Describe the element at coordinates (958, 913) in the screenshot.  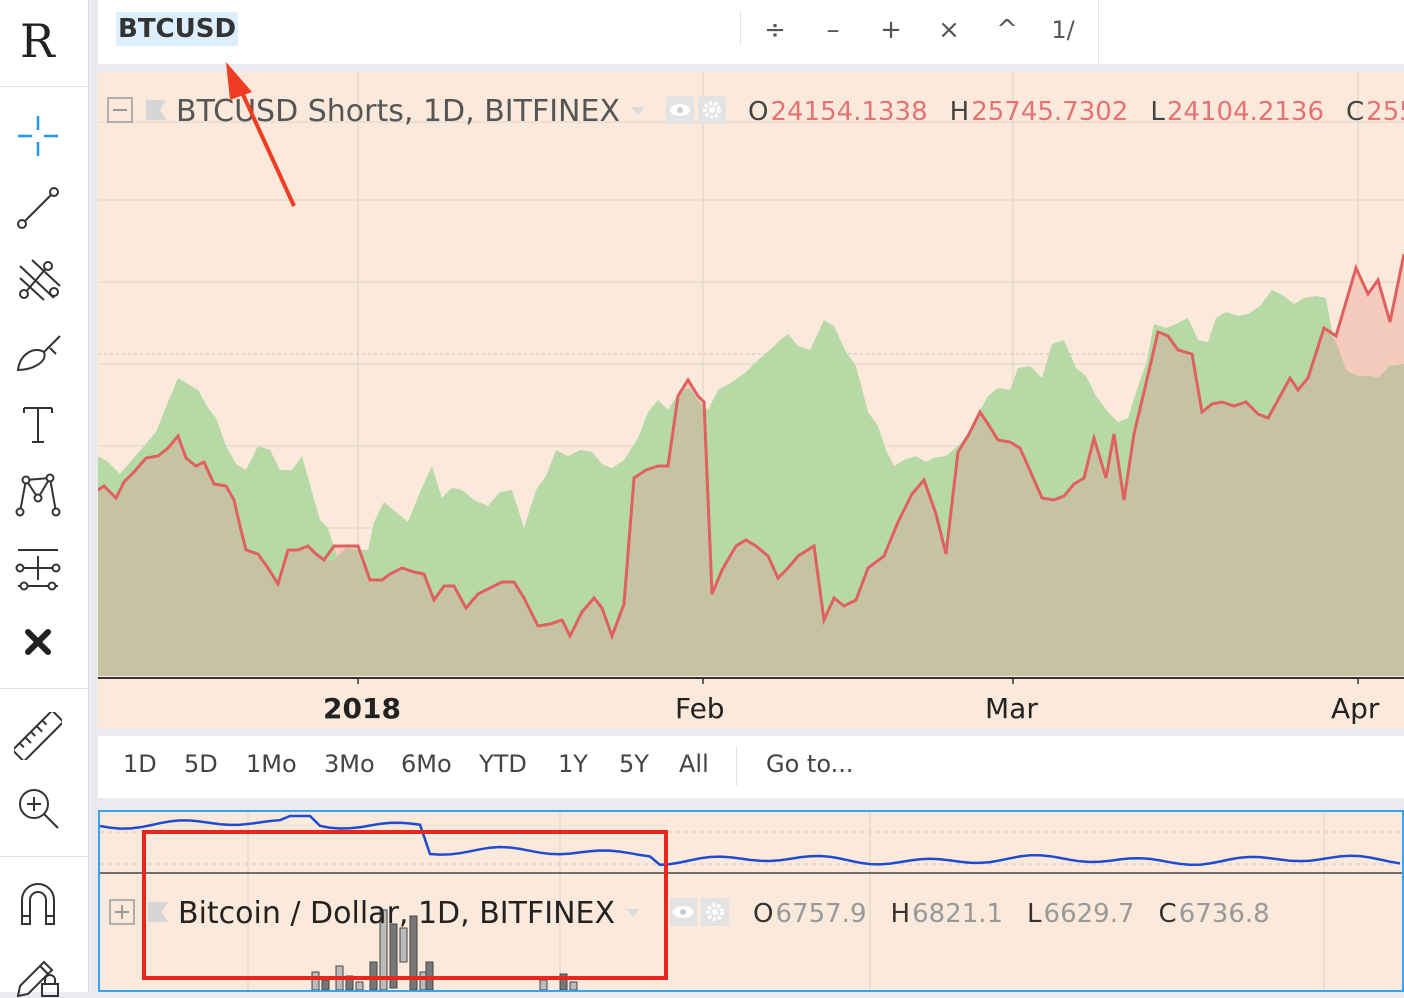
I see `high-value: 6821.1` at that location.